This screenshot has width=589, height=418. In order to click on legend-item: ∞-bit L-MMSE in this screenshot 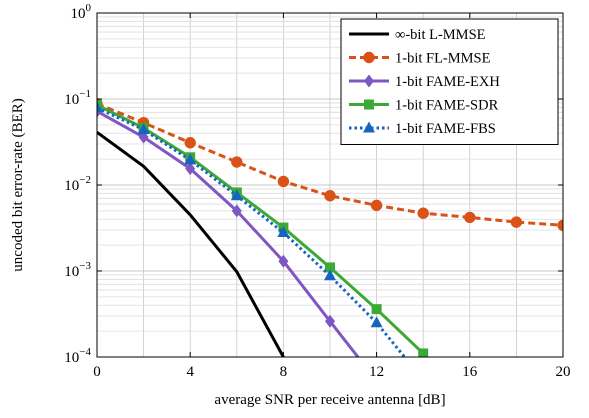, I will do `click(417, 35)`.